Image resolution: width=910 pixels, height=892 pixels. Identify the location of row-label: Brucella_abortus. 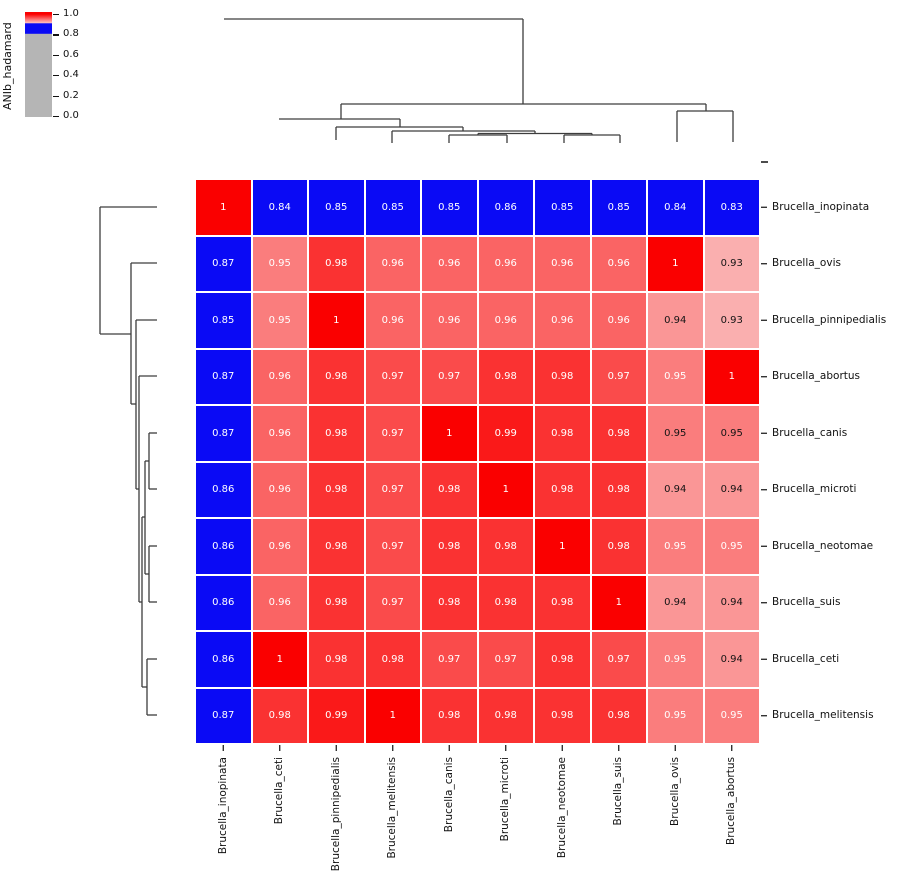
(816, 376).